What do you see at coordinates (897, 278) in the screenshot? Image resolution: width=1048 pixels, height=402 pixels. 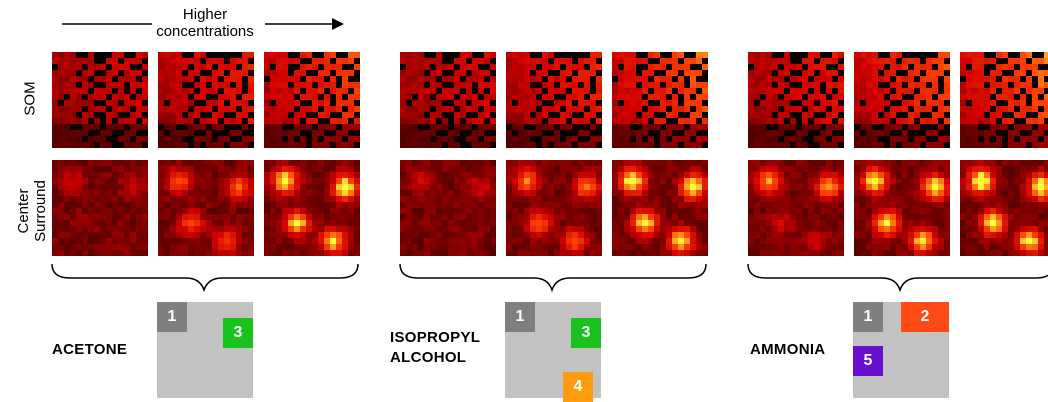 I see `brace-ammonia` at bounding box center [897, 278].